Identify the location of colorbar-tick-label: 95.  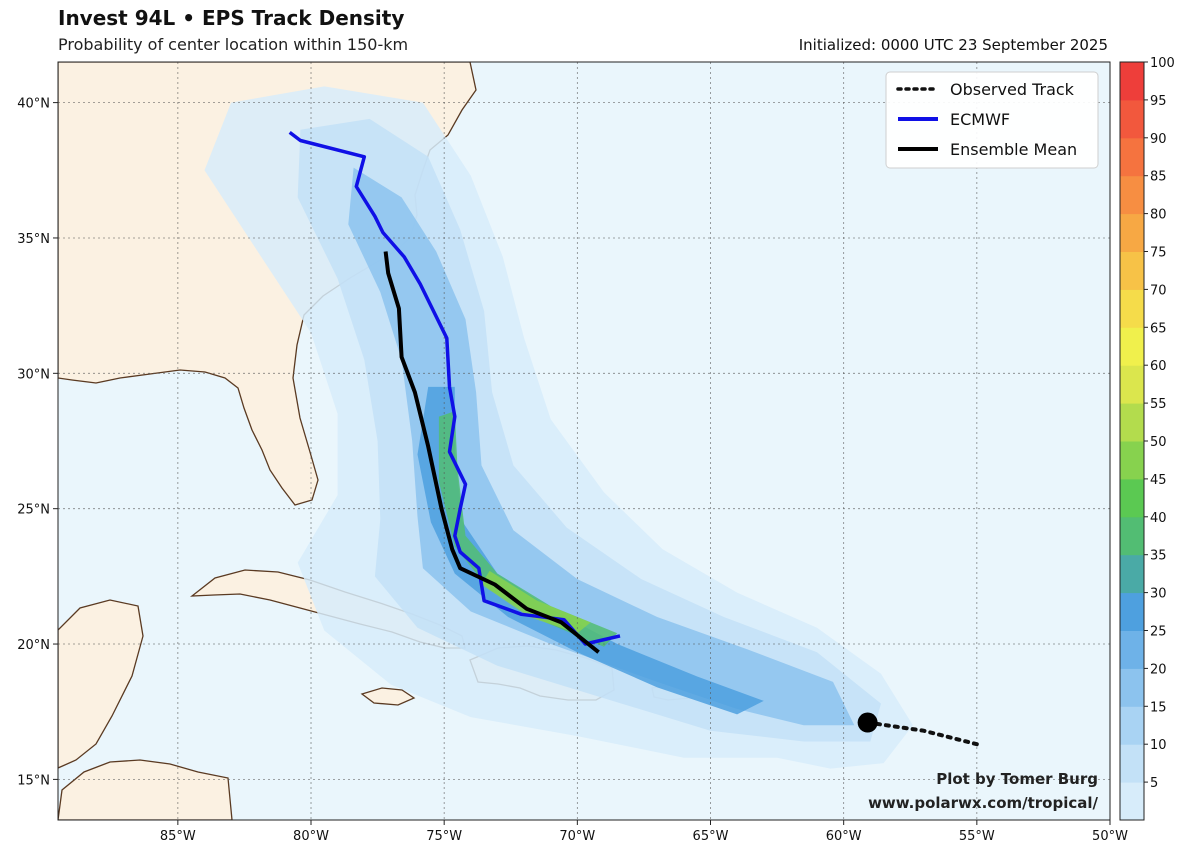
(1158, 101).